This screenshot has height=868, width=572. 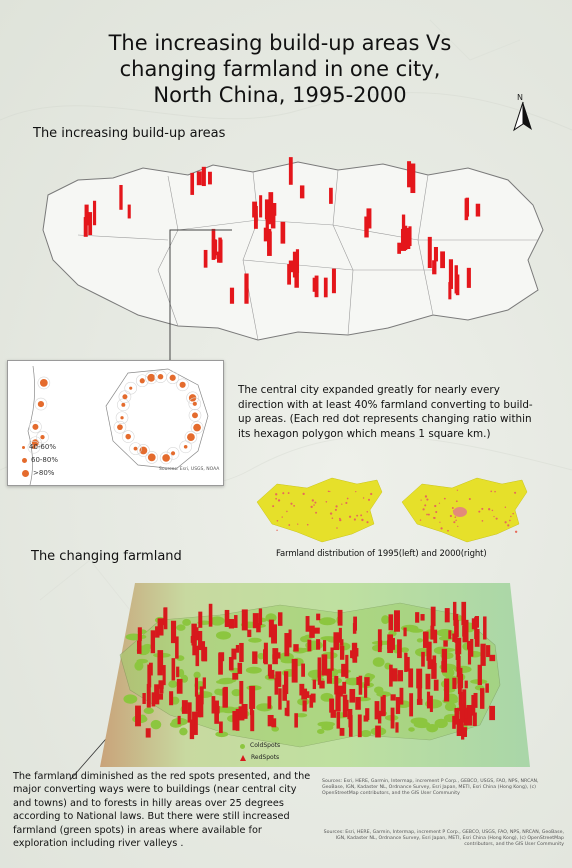 I want to click on legend-item-80: >80%, so click(x=40, y=473).